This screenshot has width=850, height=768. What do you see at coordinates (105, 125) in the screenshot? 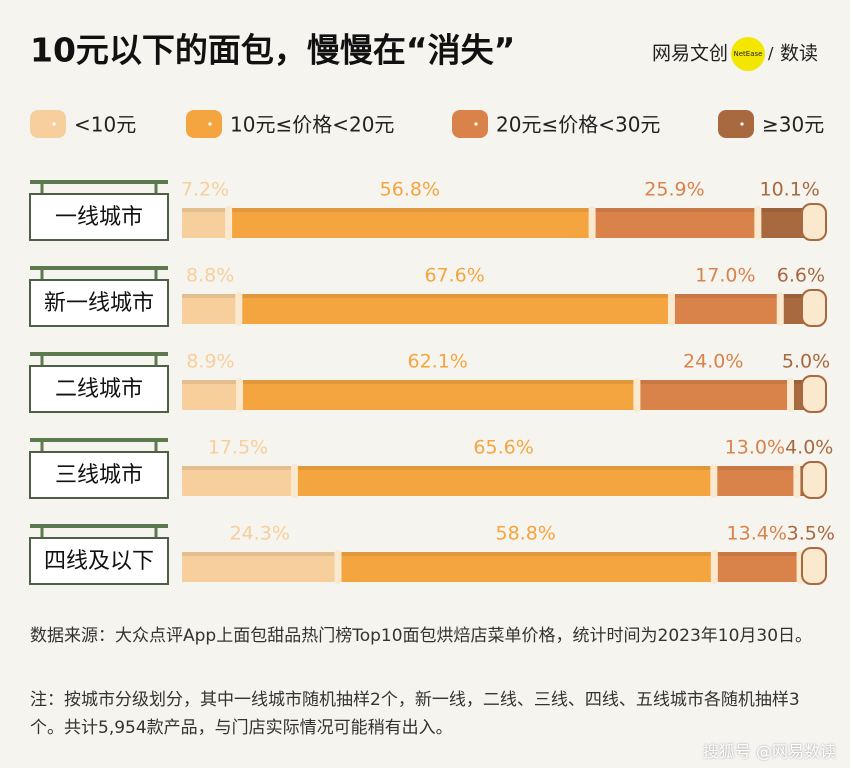
I see `legend-label: <10元` at bounding box center [105, 125].